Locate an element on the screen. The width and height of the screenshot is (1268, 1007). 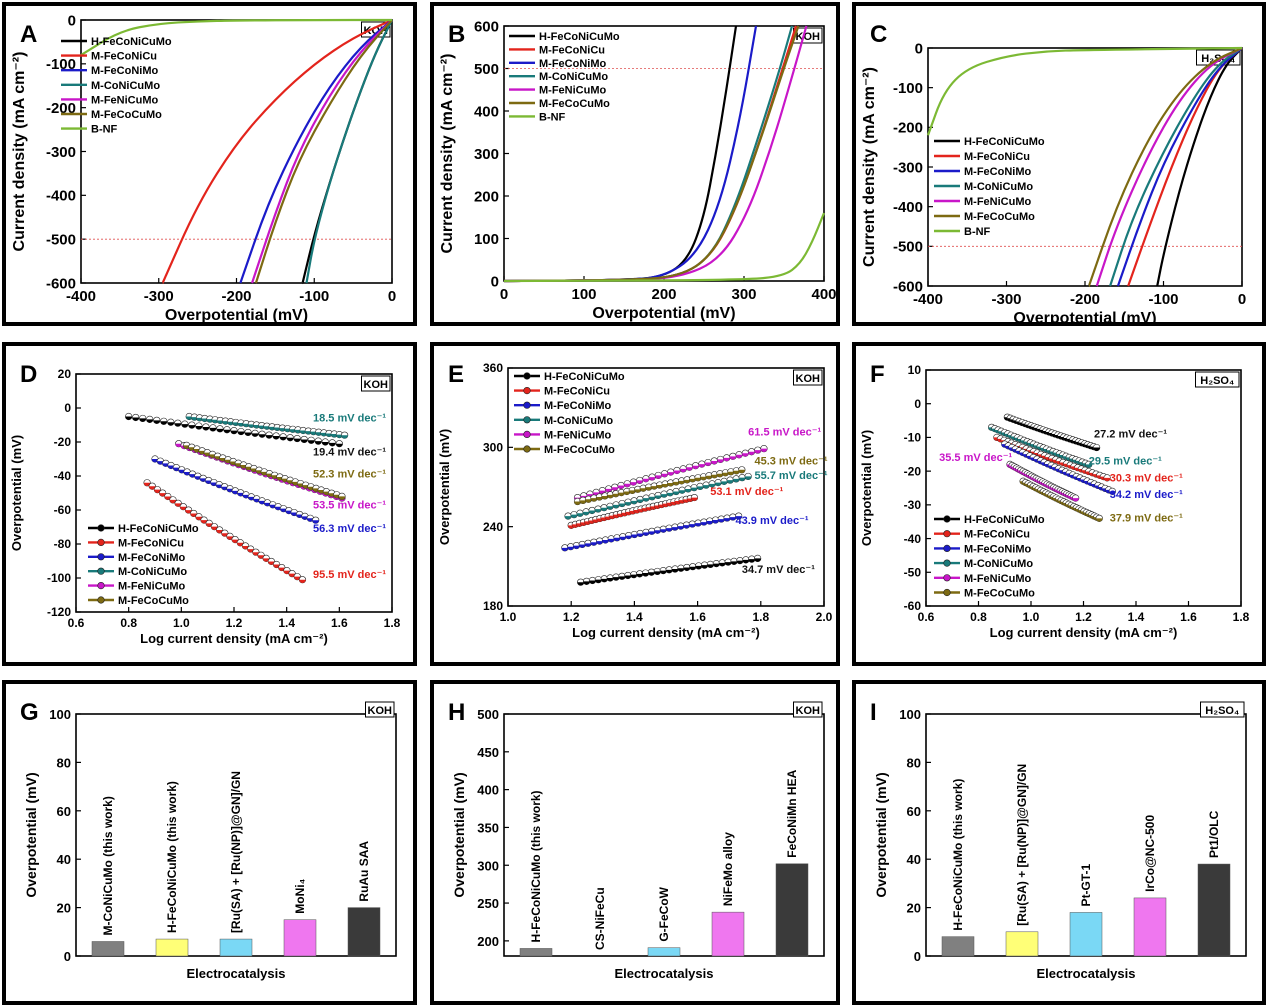
x-tick-label: -400 is located at coordinates (928, 299).